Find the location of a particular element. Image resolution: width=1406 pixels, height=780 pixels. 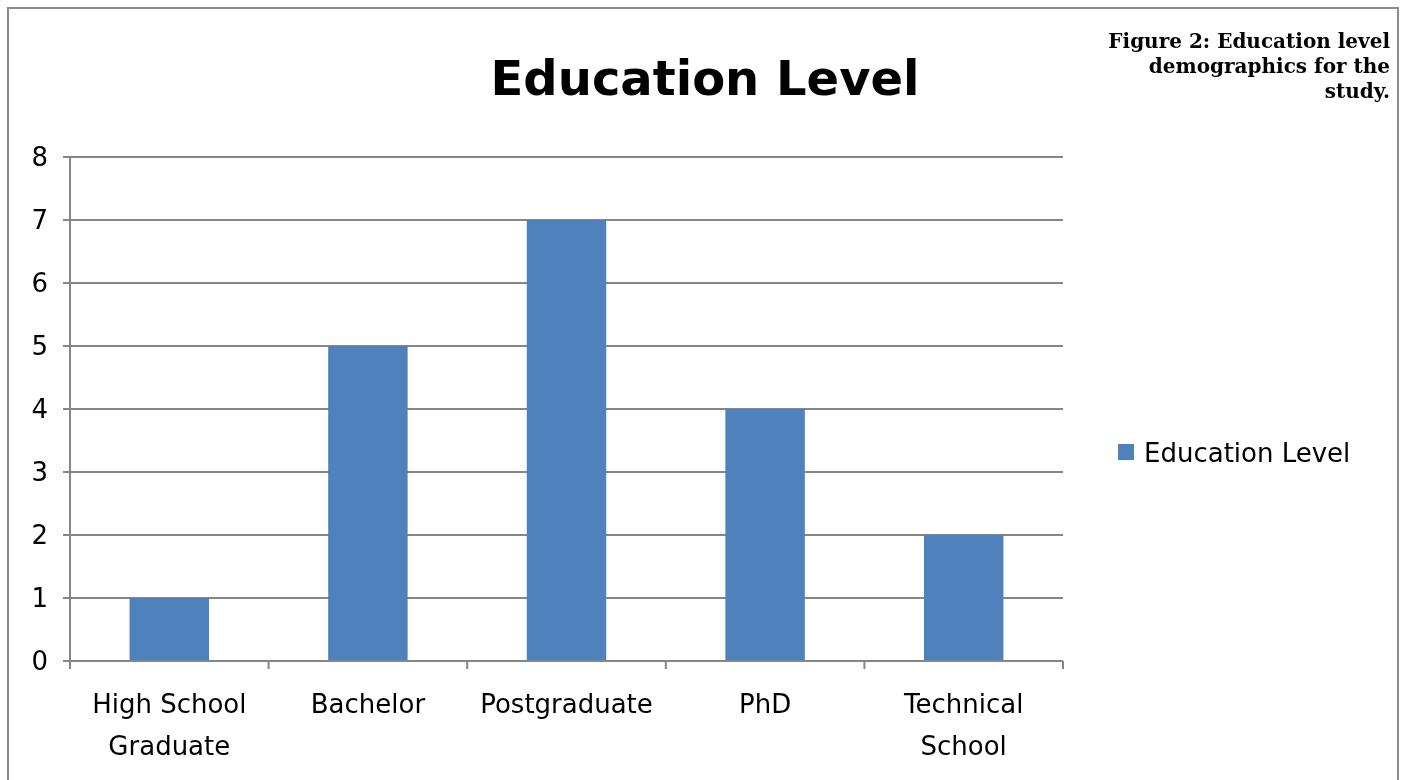

x-tick-label: Technical School is located at coordinates (963, 725).